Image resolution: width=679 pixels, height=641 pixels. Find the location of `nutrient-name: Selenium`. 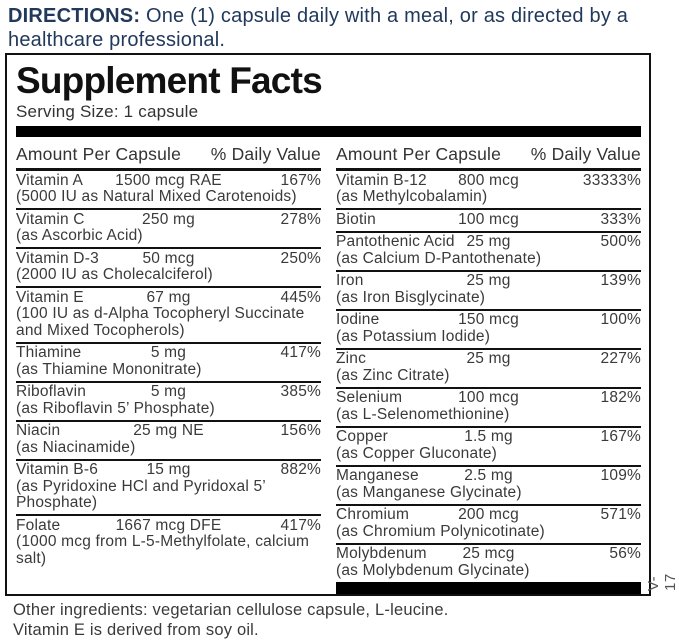

nutrient-name: Selenium is located at coordinates (369, 397).